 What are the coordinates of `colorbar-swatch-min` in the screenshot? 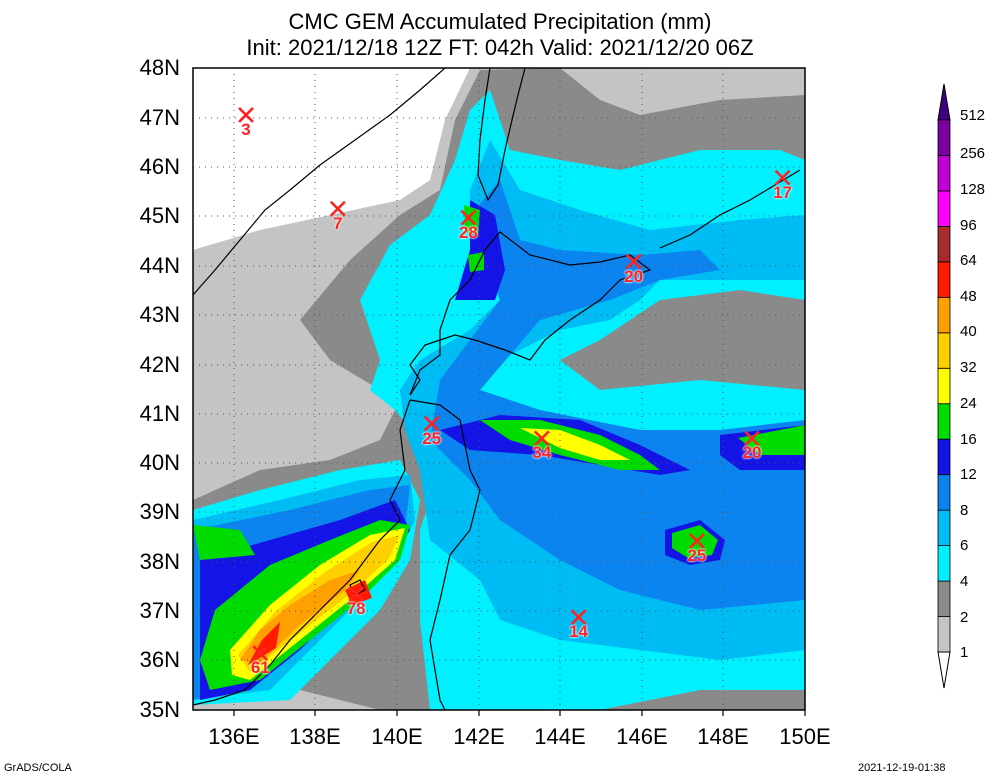 It's located at (944, 670).